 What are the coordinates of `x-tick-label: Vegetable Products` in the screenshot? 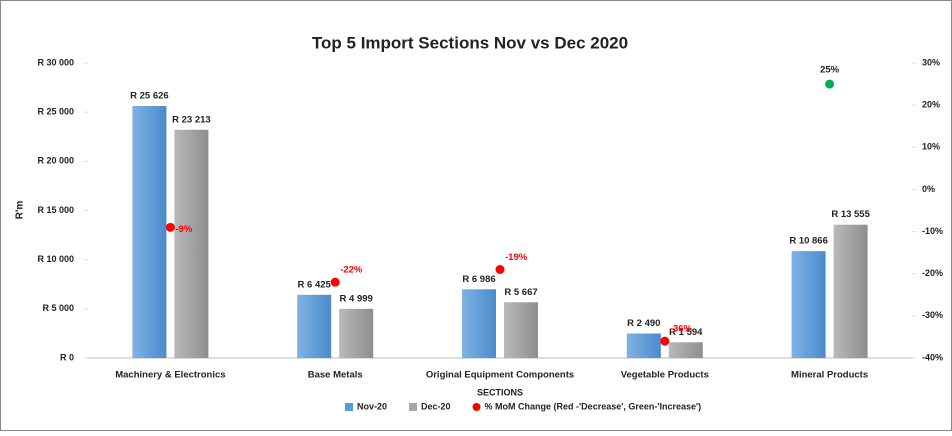 It's located at (665, 375).